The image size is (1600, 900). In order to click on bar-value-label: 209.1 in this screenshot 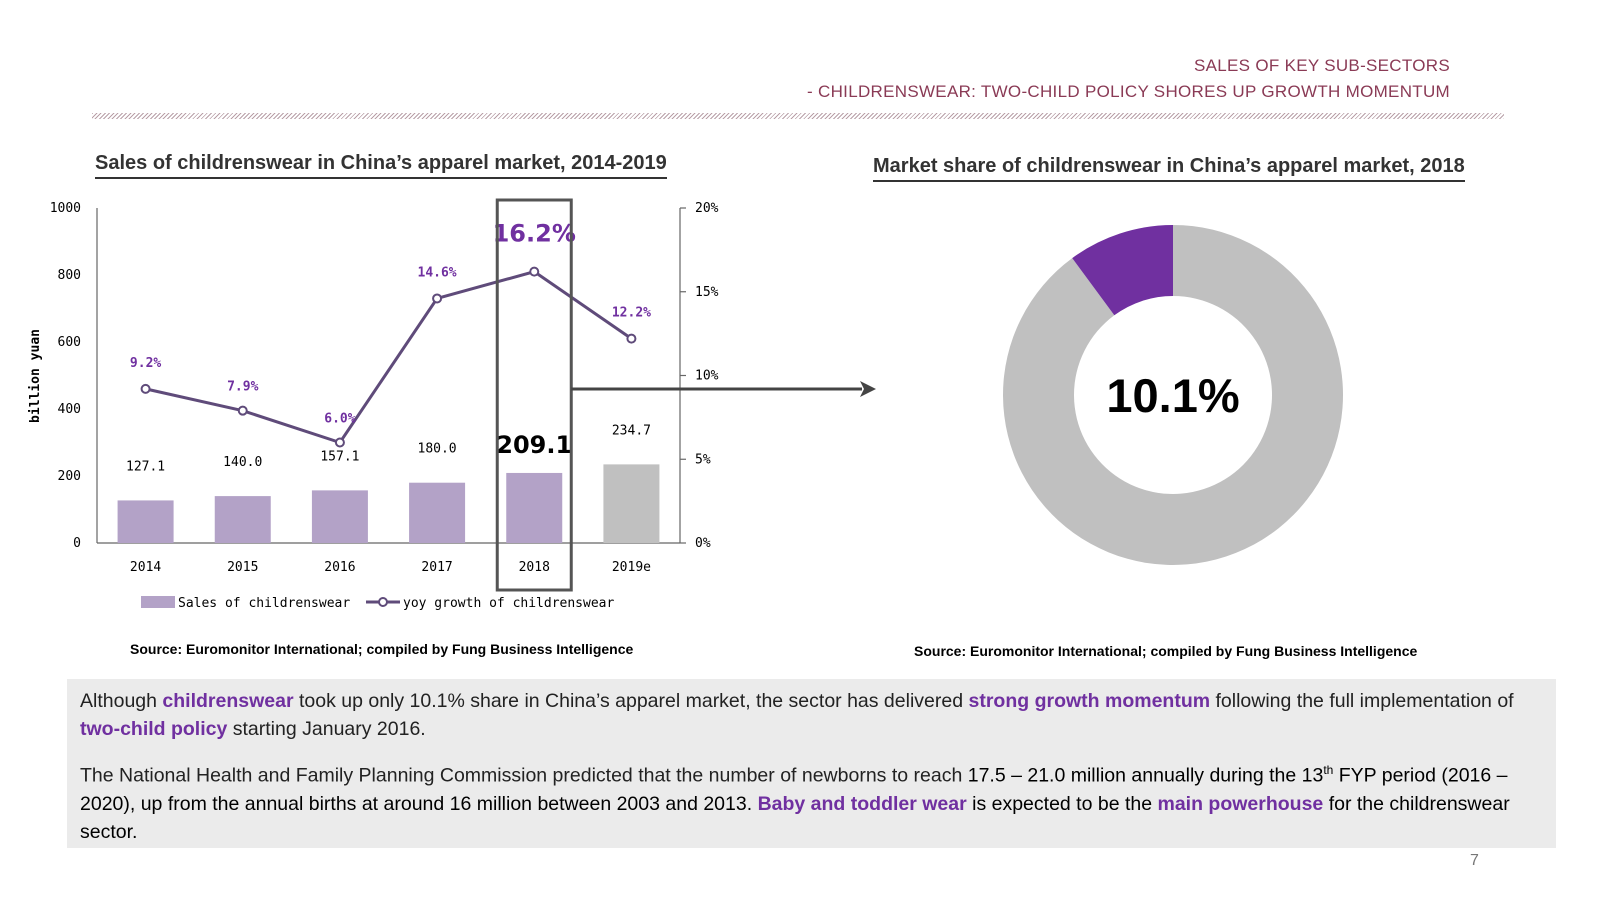, I will do `click(534, 445)`.